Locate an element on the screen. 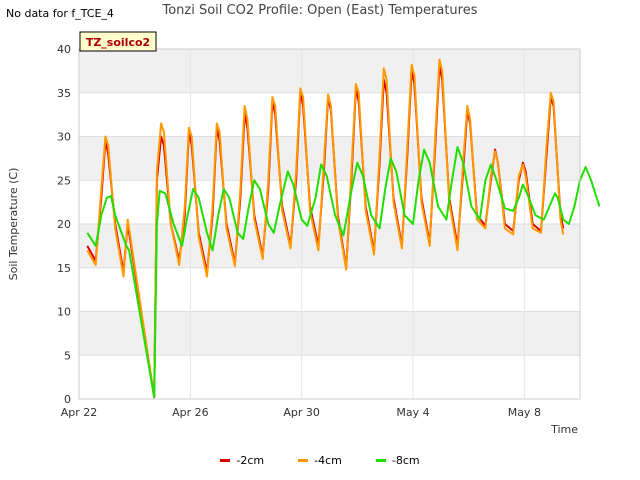 The width and height of the screenshot is (640, 480). legend-item: -2cm is located at coordinates (242, 460).